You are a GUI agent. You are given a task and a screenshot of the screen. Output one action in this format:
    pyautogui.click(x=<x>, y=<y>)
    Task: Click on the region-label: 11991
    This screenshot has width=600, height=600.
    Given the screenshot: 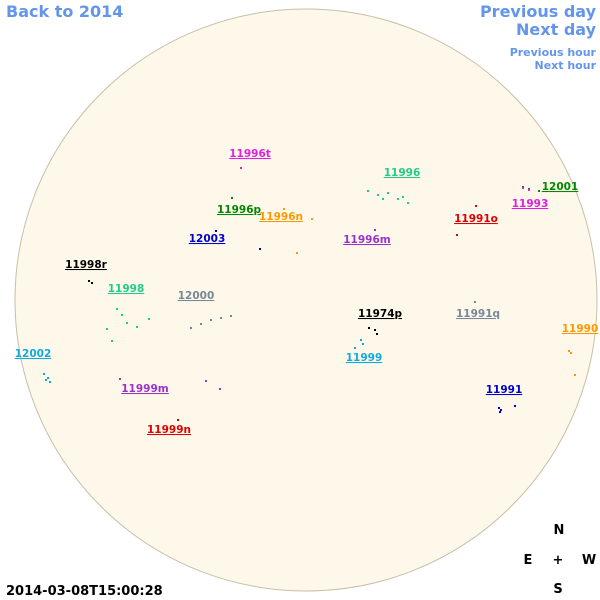 What is the action you would take?
    pyautogui.click(x=504, y=390)
    